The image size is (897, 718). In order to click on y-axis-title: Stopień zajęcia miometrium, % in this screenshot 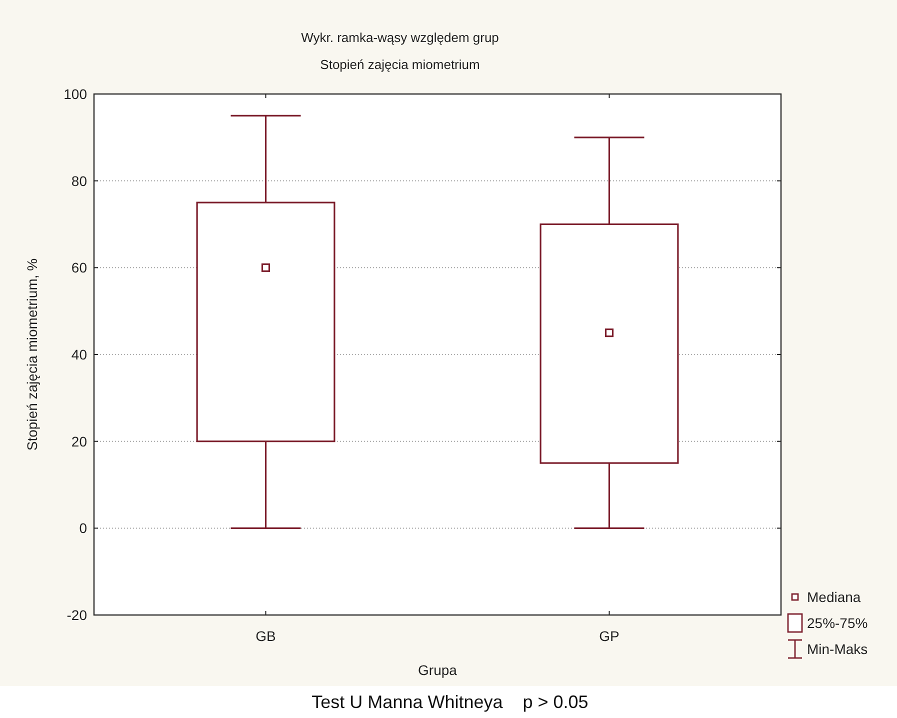, I will do `click(32, 354)`.